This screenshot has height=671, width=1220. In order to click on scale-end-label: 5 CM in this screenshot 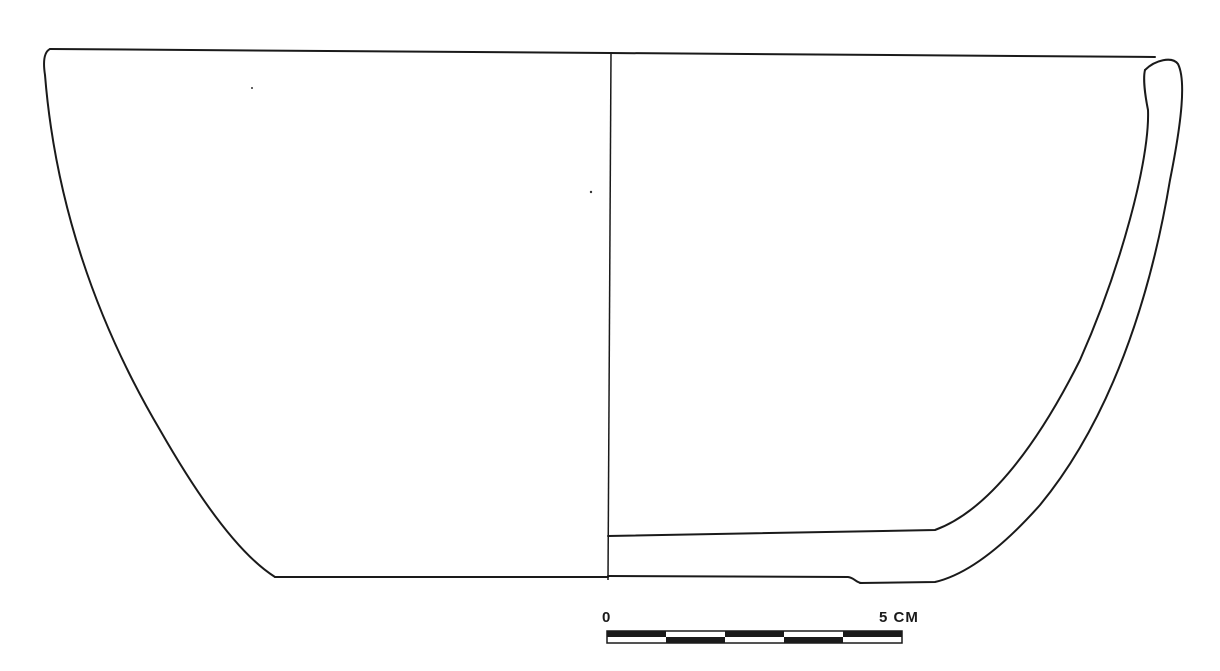, I will do `click(899, 617)`.